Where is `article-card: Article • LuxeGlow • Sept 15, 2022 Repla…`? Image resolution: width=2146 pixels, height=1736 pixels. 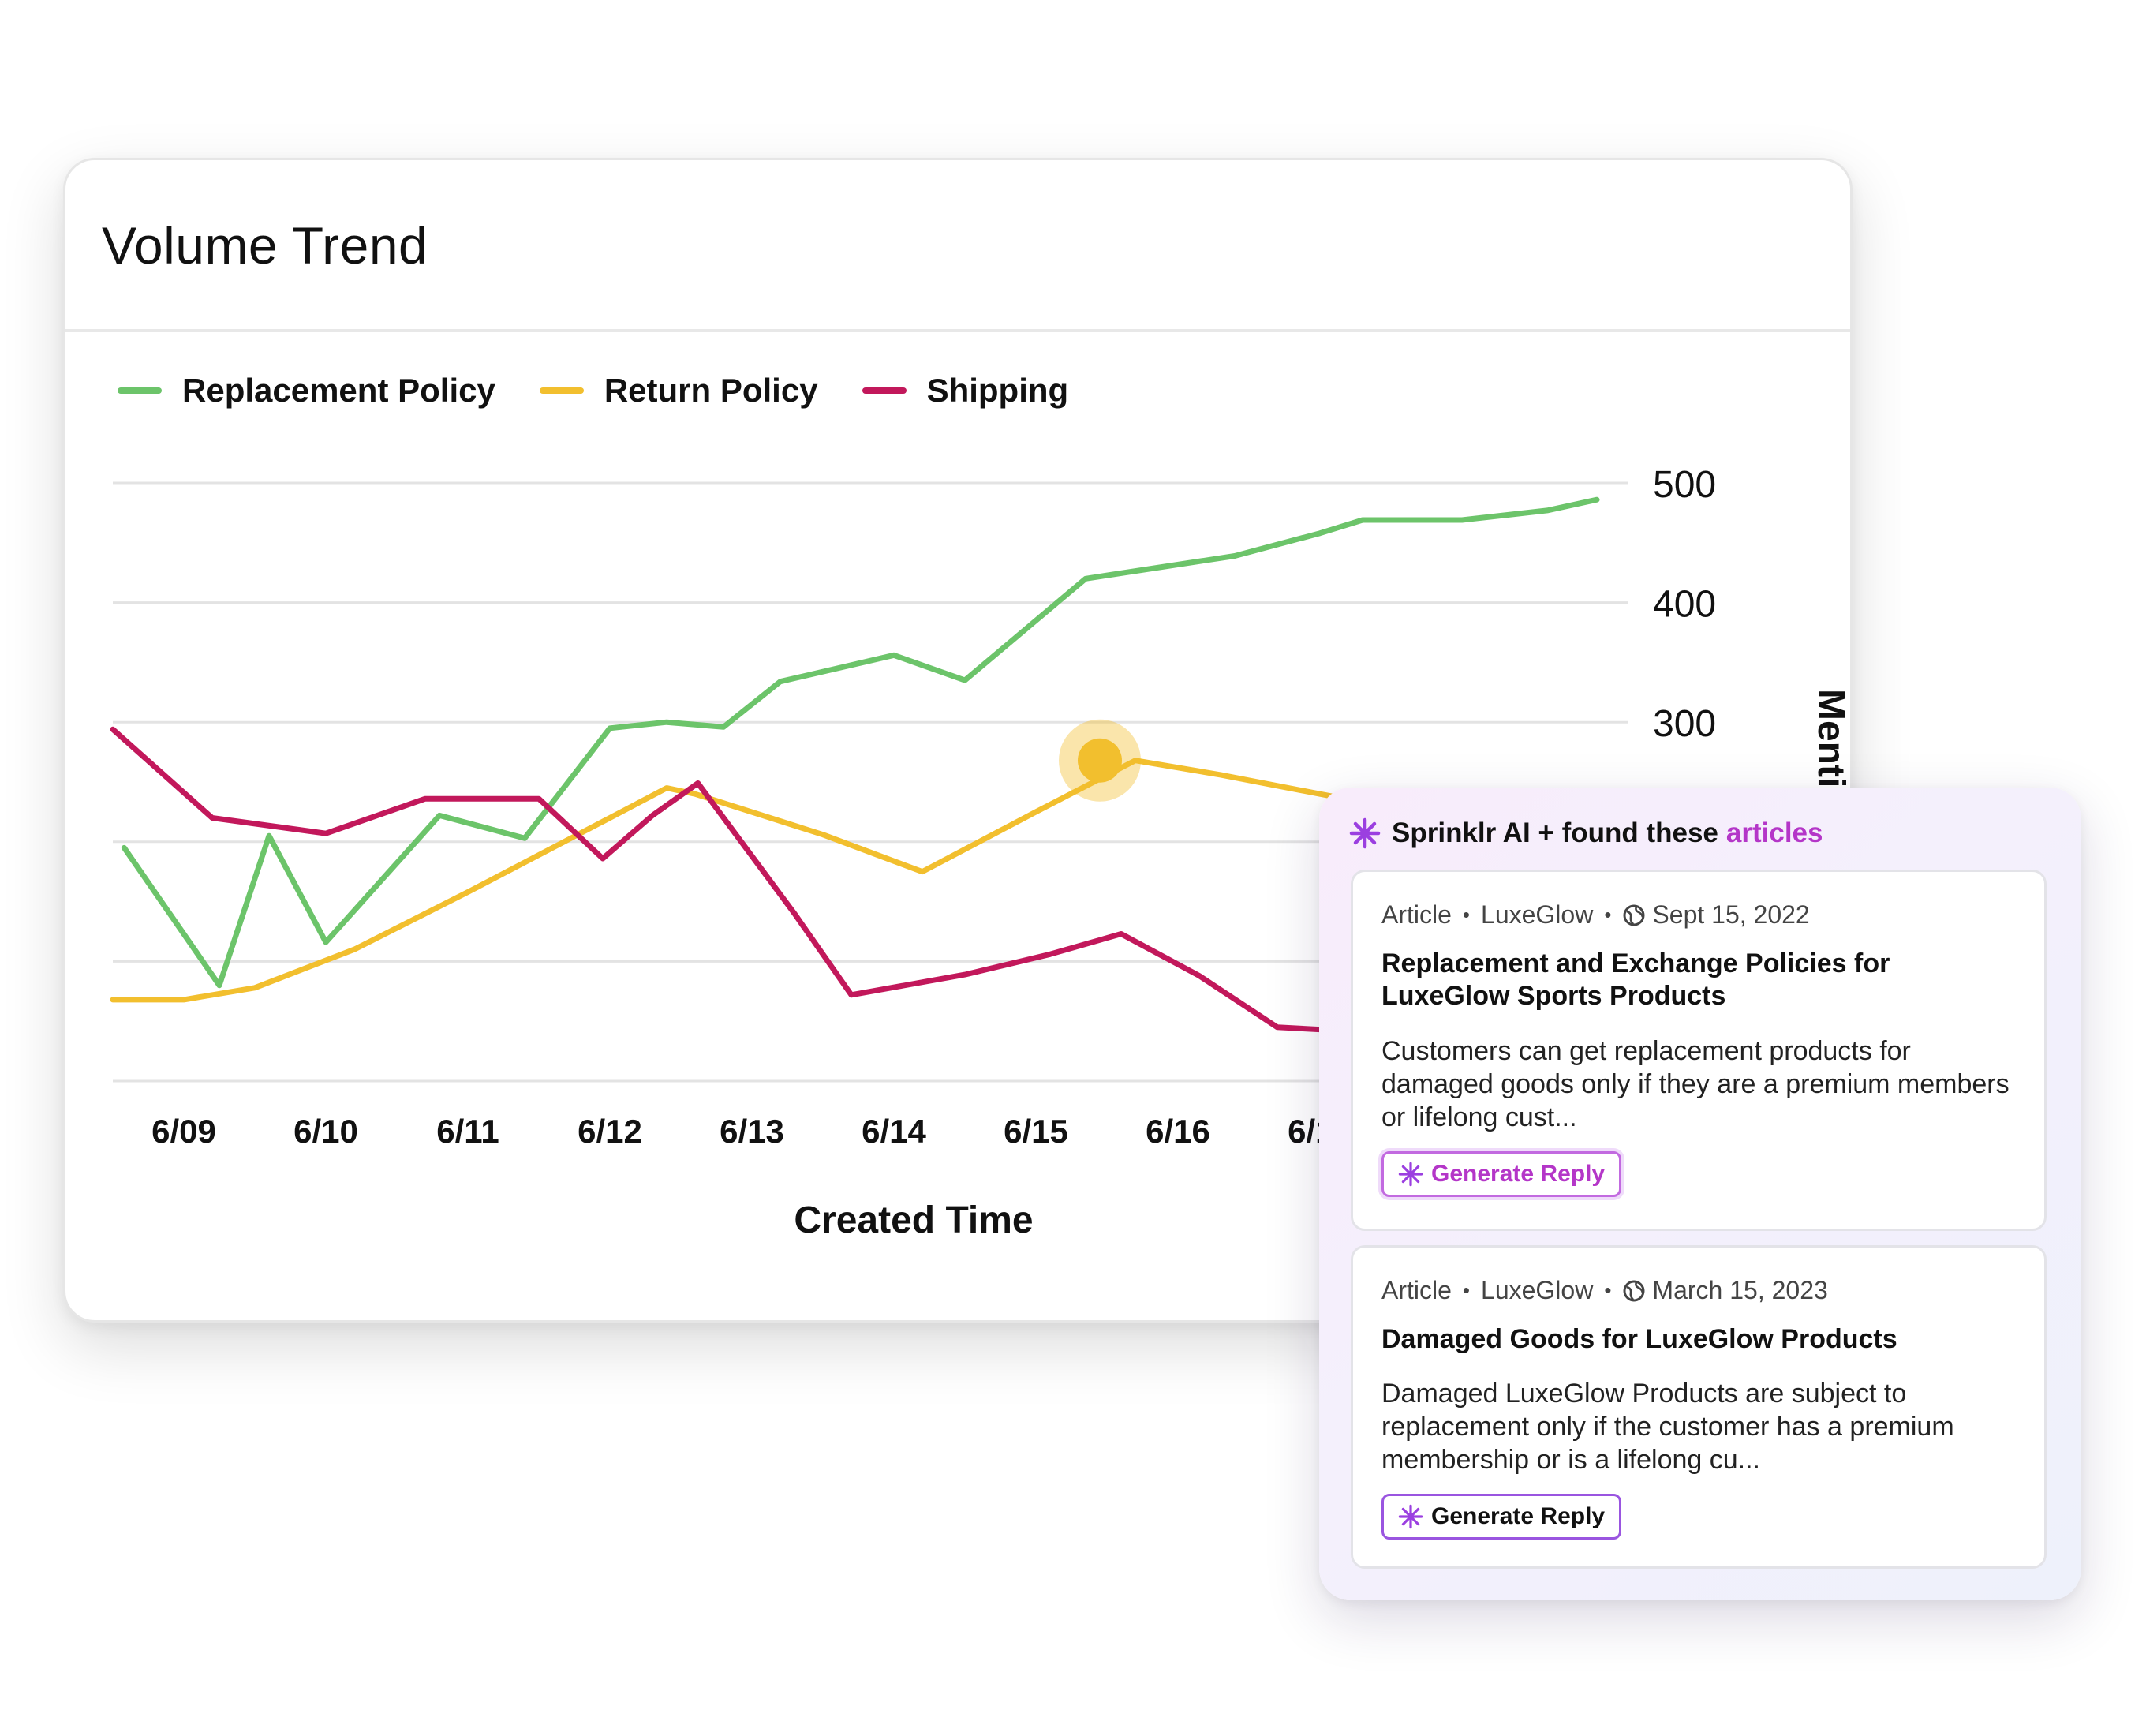
article-card: Article • LuxeGlow • Sept 15, 2022 Repla… is located at coordinates (1699, 1050).